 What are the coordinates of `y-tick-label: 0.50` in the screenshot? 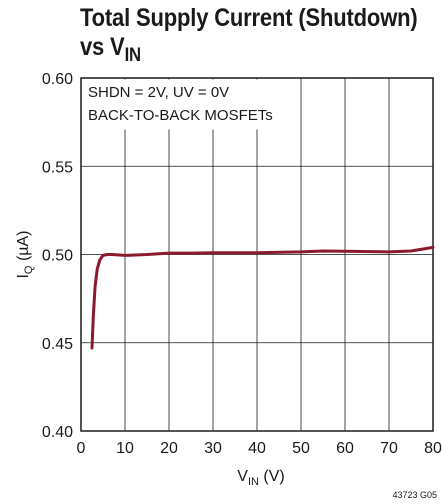 It's located at (57, 256).